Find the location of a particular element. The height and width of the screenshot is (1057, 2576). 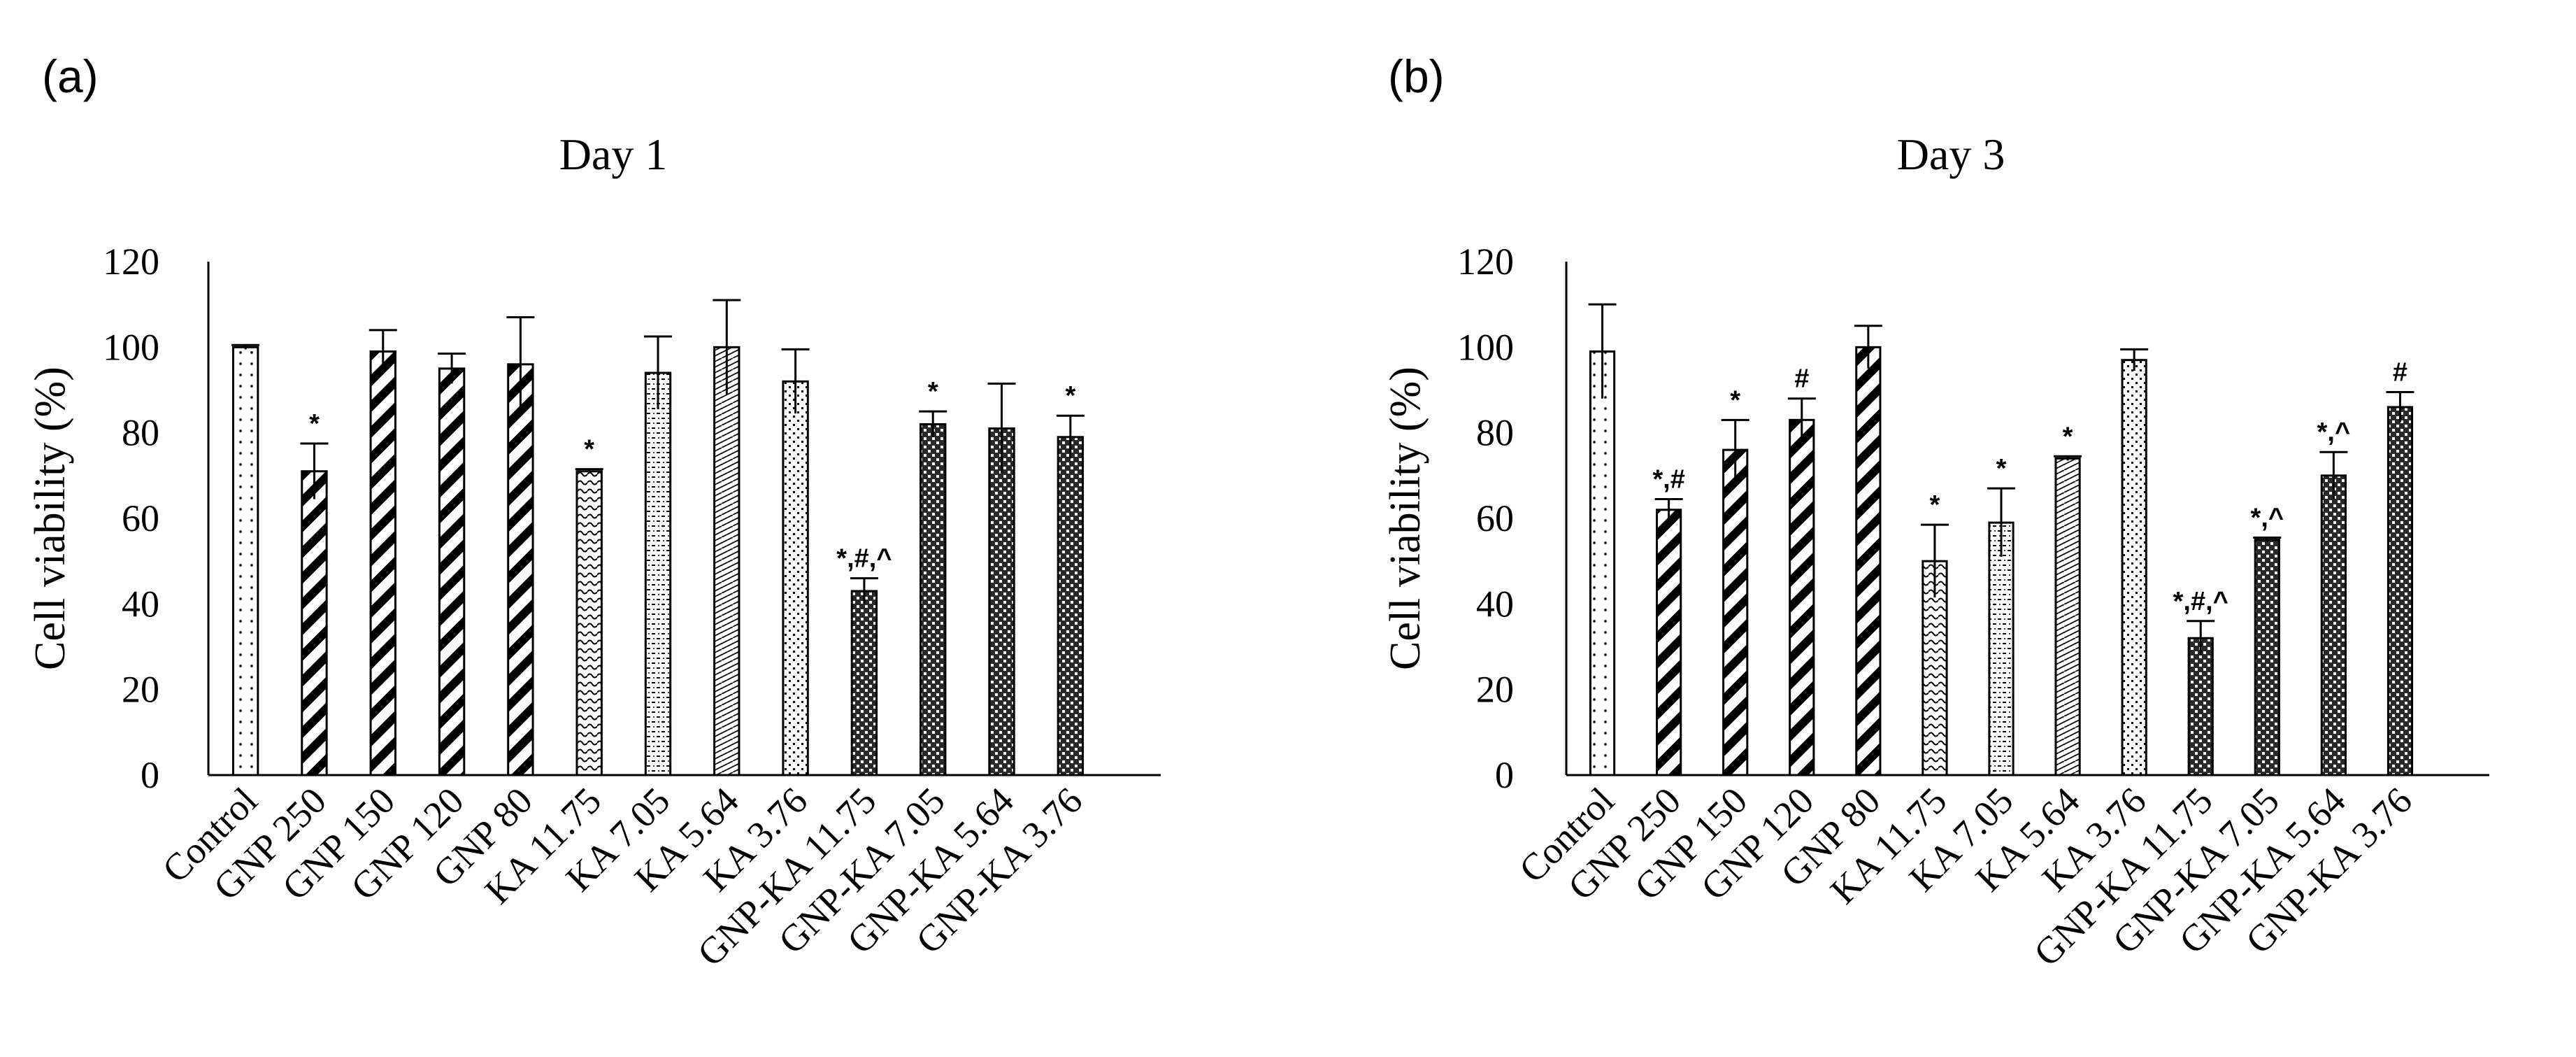

panel-label: (a) is located at coordinates (70, 76).